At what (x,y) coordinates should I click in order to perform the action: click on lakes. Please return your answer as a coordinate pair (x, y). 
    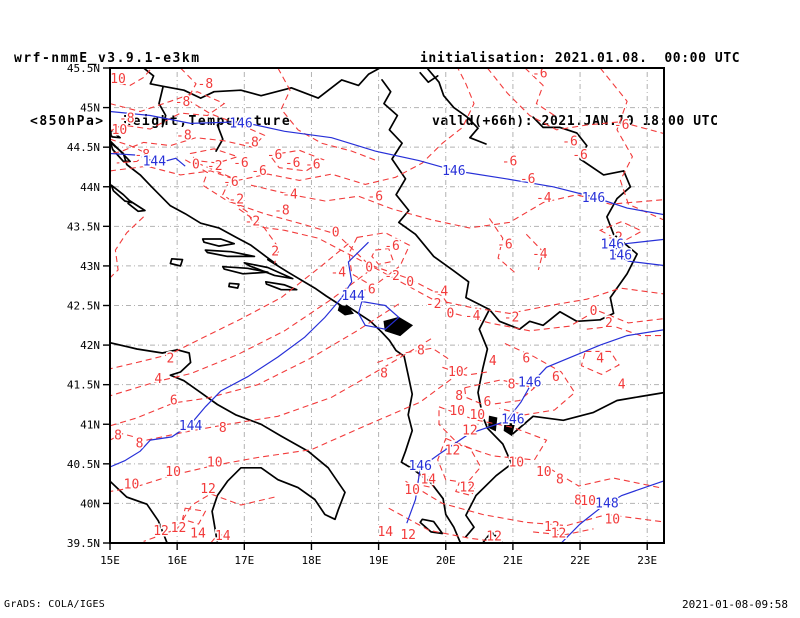
    Looking at the image, I should click on (426, 370).